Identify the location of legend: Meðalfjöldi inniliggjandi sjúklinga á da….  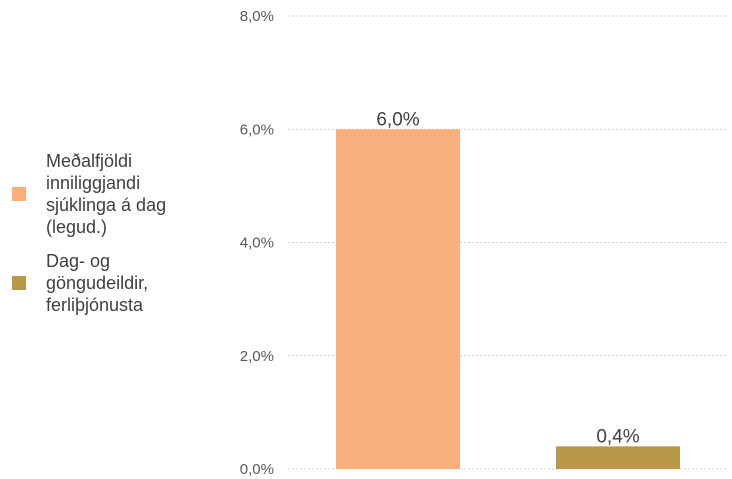
(112, 239).